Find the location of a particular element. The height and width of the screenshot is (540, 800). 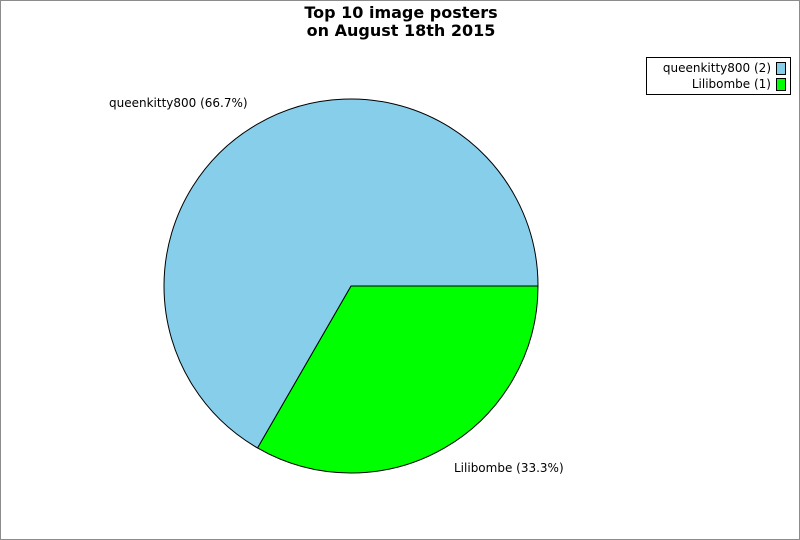

slice-label-queenkitty800: queenkitty800 (66.7%) is located at coordinates (178, 103).